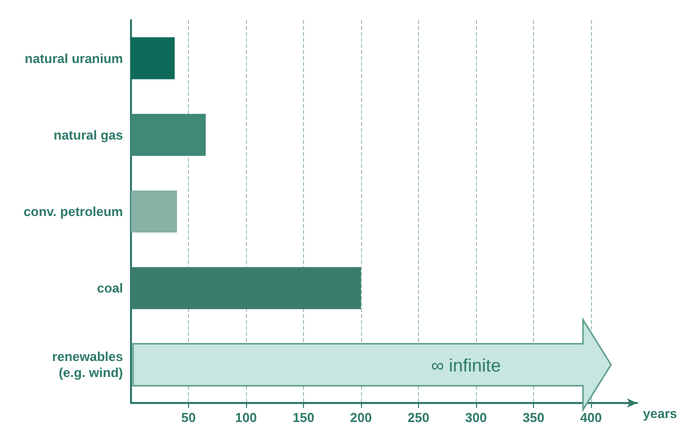  What do you see at coordinates (466, 366) in the screenshot?
I see `annotation: ∞ infinite` at bounding box center [466, 366].